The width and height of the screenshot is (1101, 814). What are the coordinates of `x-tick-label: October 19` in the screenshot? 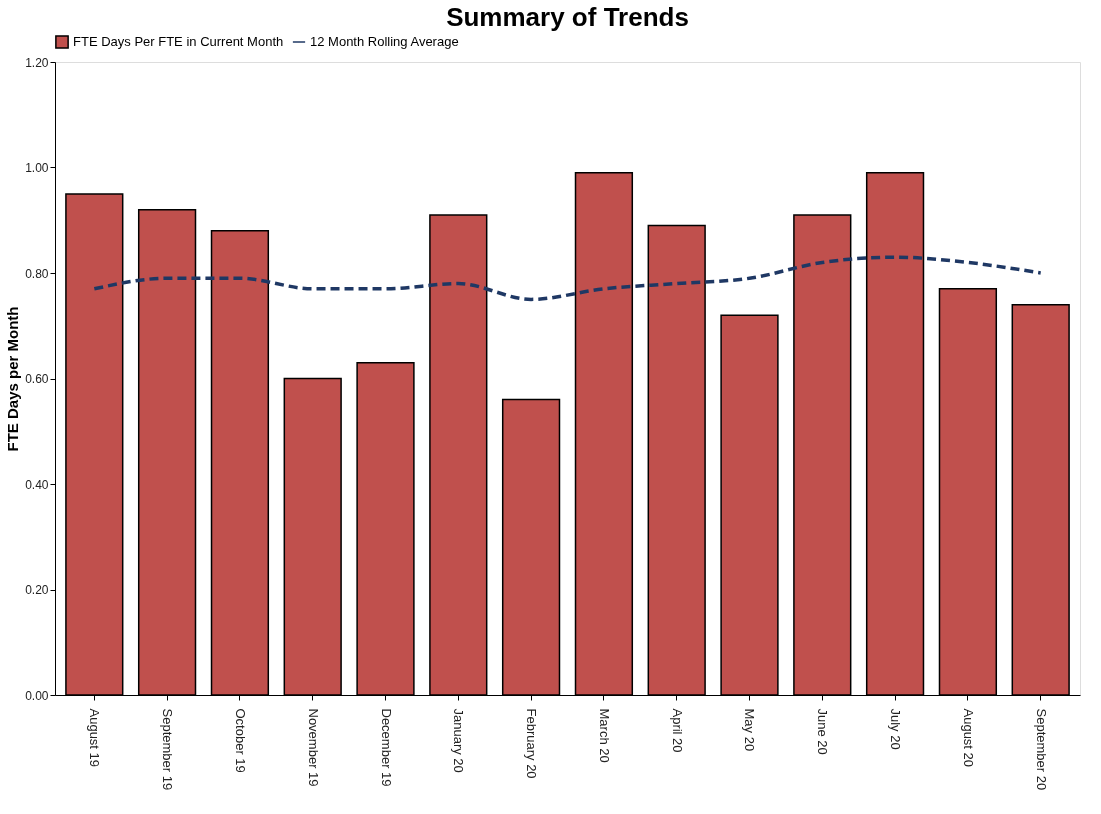 It's located at (240, 740).